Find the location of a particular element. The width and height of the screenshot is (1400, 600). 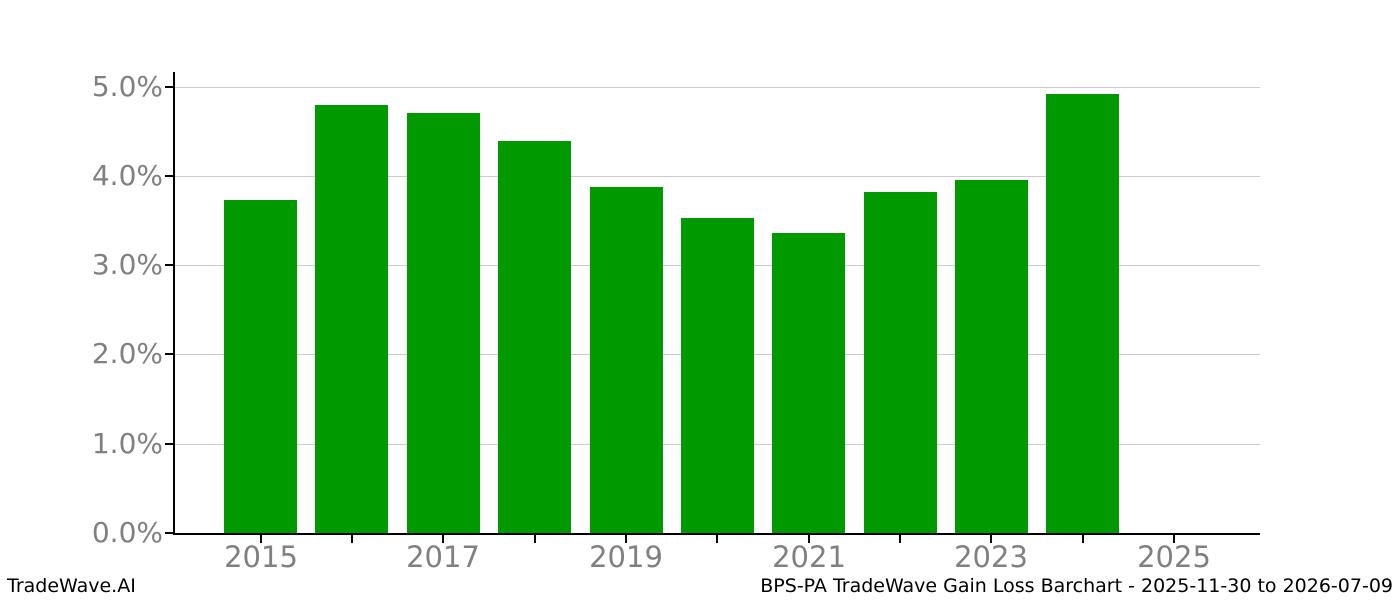

x-axis-tick-label: 2019 is located at coordinates (626, 557).